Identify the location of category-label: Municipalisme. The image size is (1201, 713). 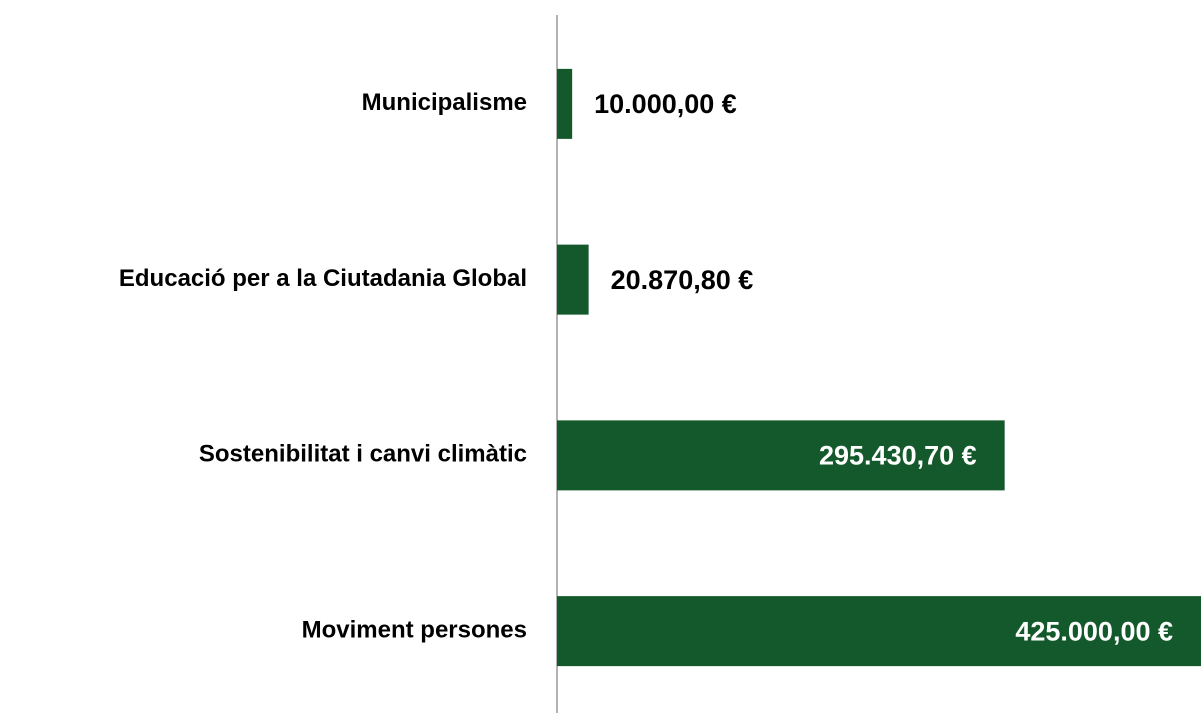
(444, 102).